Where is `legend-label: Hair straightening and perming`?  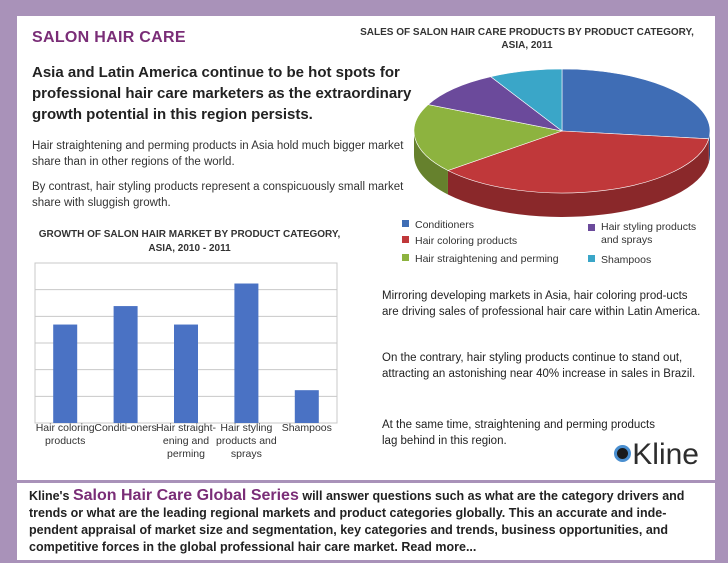 legend-label: Hair straightening and perming is located at coordinates (487, 259).